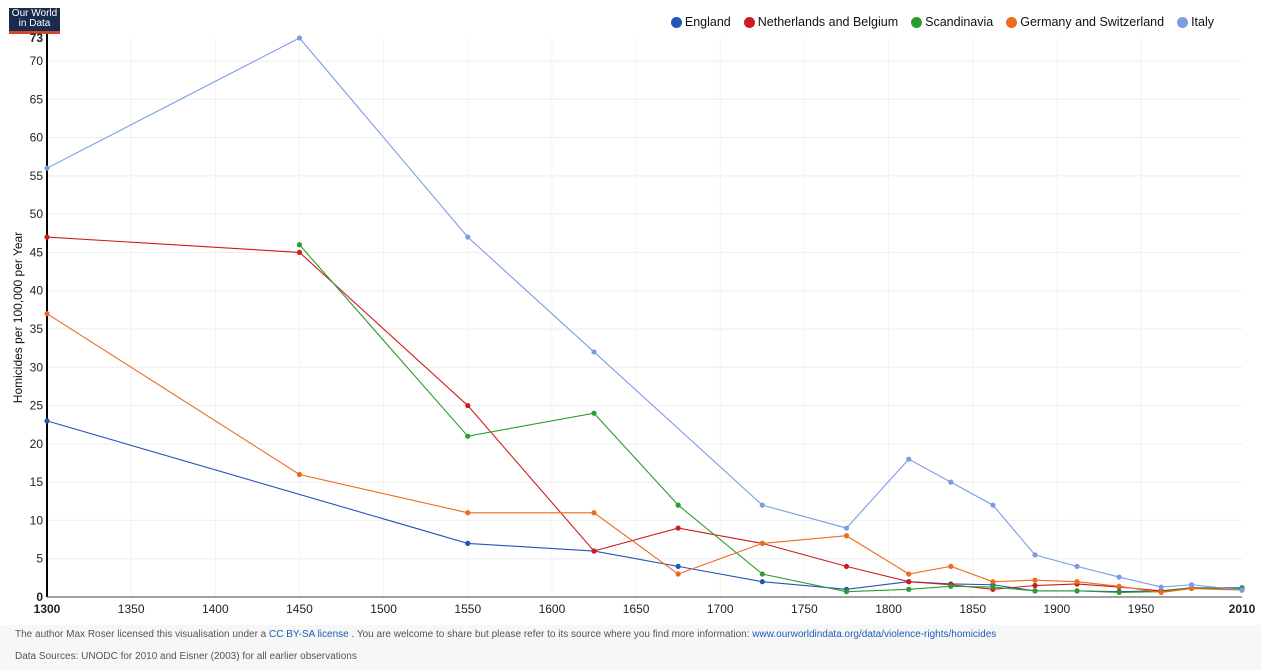 Image resolution: width=1261 pixels, height=670 pixels. What do you see at coordinates (37, 138) in the screenshot?
I see `y-tick-label-60: 60` at bounding box center [37, 138].